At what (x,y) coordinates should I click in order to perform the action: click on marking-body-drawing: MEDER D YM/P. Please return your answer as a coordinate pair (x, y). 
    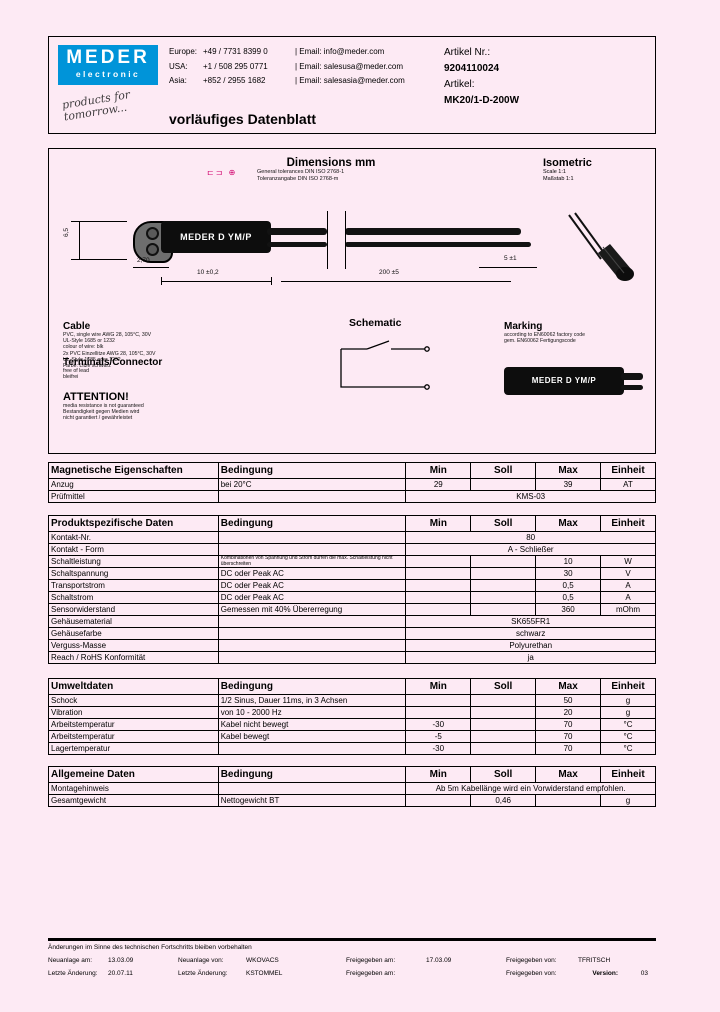
    Looking at the image, I should click on (564, 381).